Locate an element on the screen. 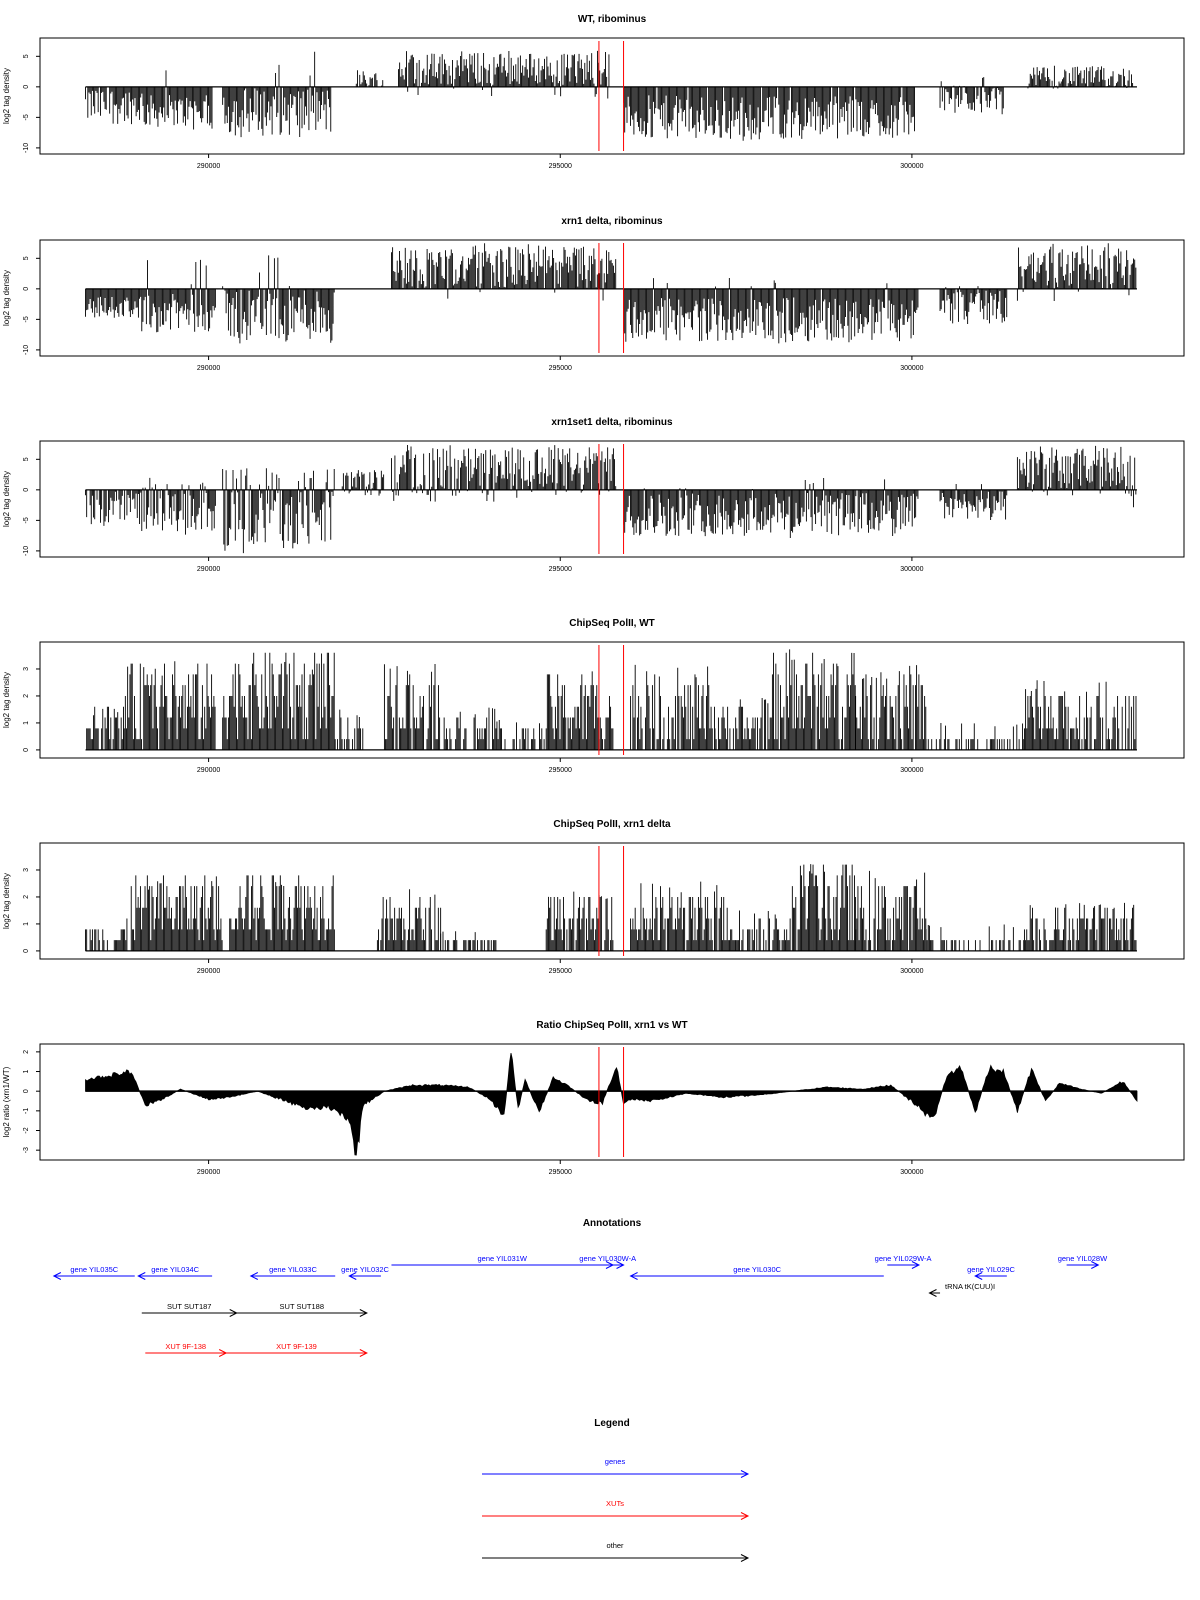 This screenshot has width=1200, height=1600. feature-label: gene YIL029W-A is located at coordinates (903, 1258).